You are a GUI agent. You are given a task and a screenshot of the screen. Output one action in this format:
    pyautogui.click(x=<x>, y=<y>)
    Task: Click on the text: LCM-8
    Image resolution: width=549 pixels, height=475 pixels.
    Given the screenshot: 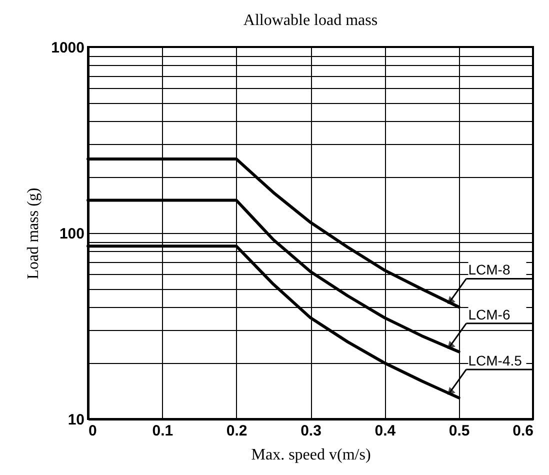 What is the action you would take?
    pyautogui.click(x=489, y=270)
    